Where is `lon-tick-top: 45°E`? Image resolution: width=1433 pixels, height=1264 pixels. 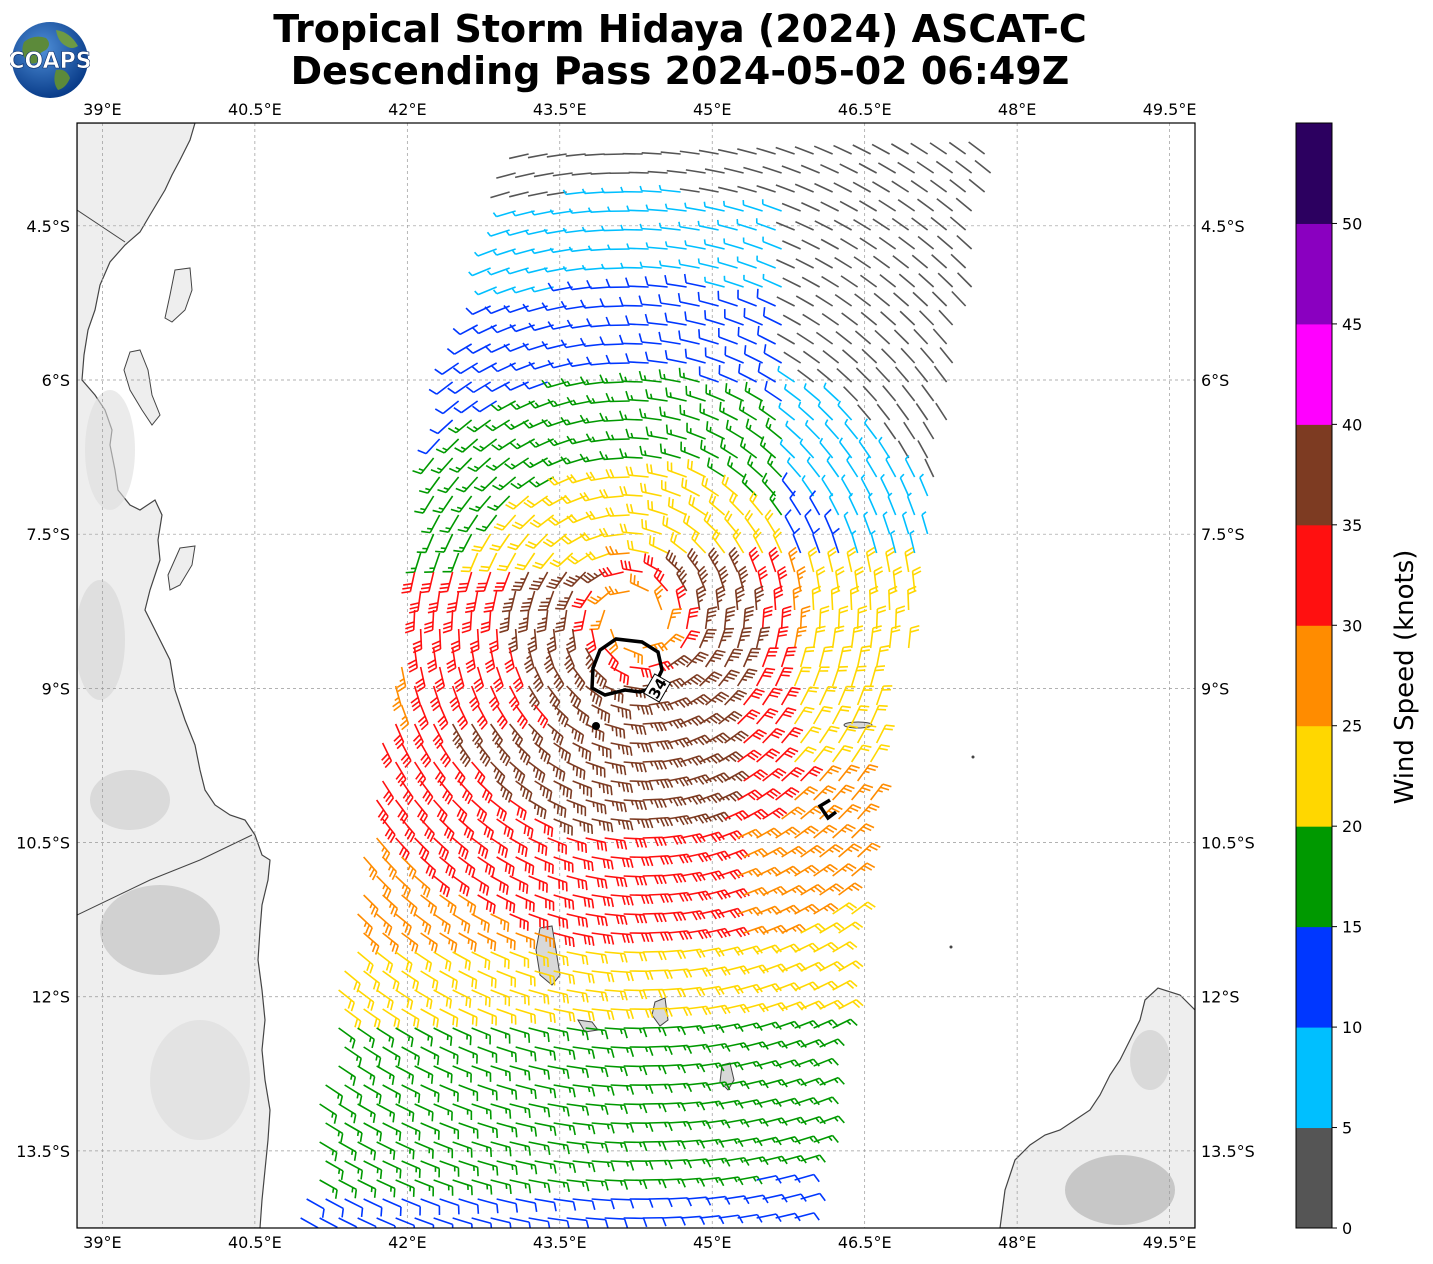
lon-tick-top: 45°E is located at coordinates (712, 109).